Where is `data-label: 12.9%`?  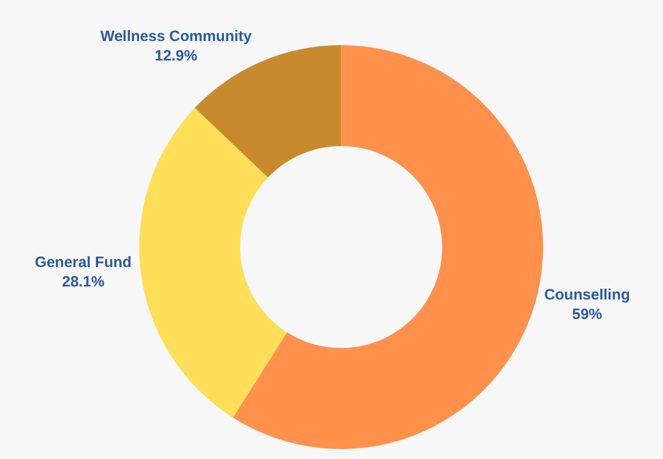
data-label: 12.9% is located at coordinates (176, 55).